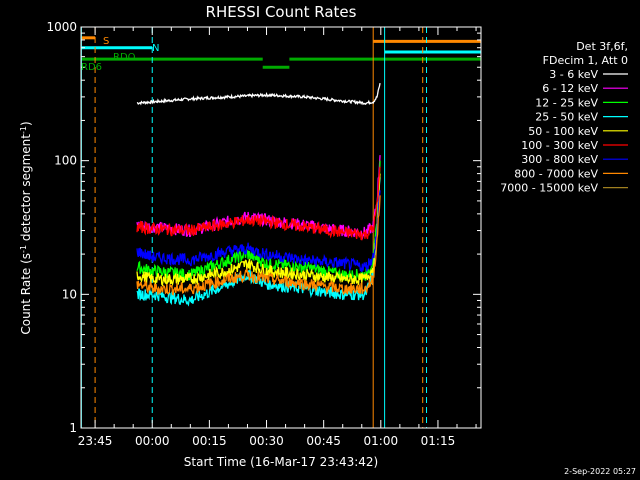 This screenshot has height=480, width=640. What do you see at coordinates (91, 67) in the screenshot?
I see `flag-label-rd6: RD6` at bounding box center [91, 67].